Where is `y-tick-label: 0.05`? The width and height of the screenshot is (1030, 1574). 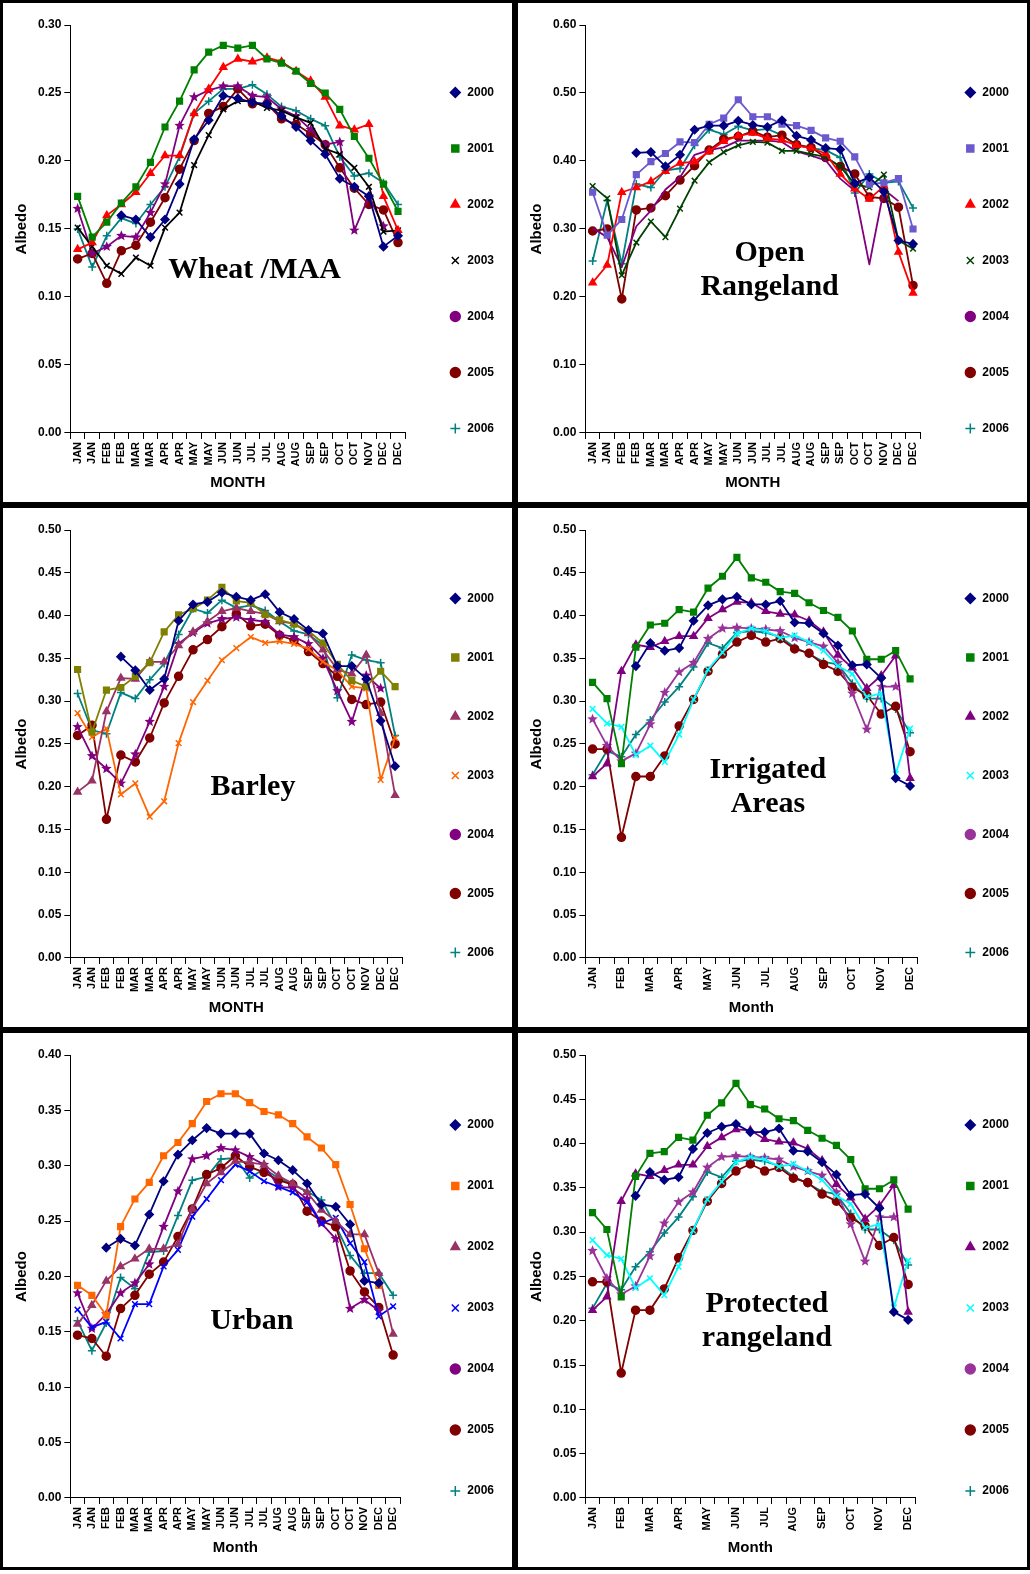 y-tick-label: 0.05 is located at coordinates (565, 914).